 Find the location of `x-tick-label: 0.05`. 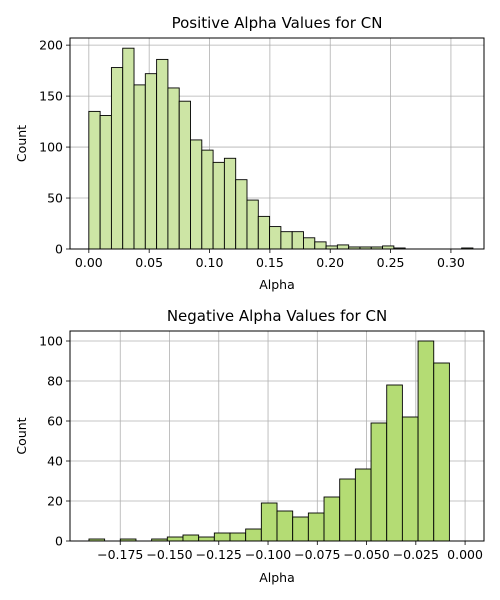

x-tick-label: 0.05 is located at coordinates (149, 262).